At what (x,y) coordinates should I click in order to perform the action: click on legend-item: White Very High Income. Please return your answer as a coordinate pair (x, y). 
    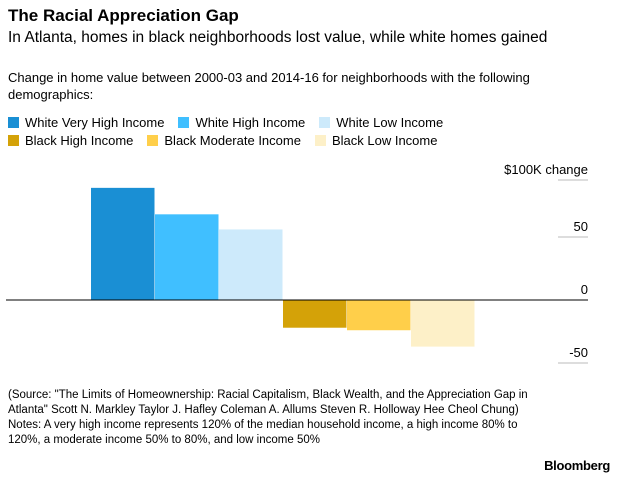
    Looking at the image, I should click on (86, 122).